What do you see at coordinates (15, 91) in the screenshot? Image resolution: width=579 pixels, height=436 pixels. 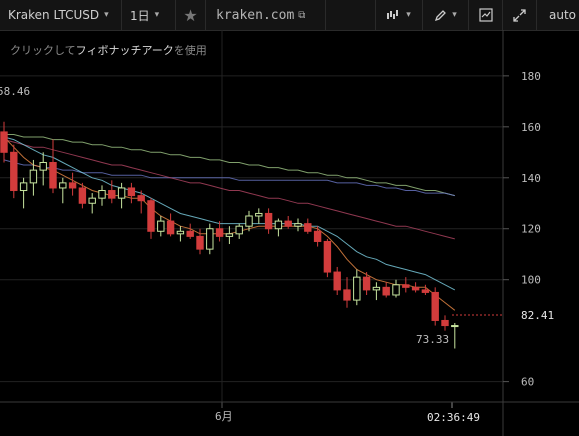 I see `high-price-label: 58.46` at bounding box center [15, 91].